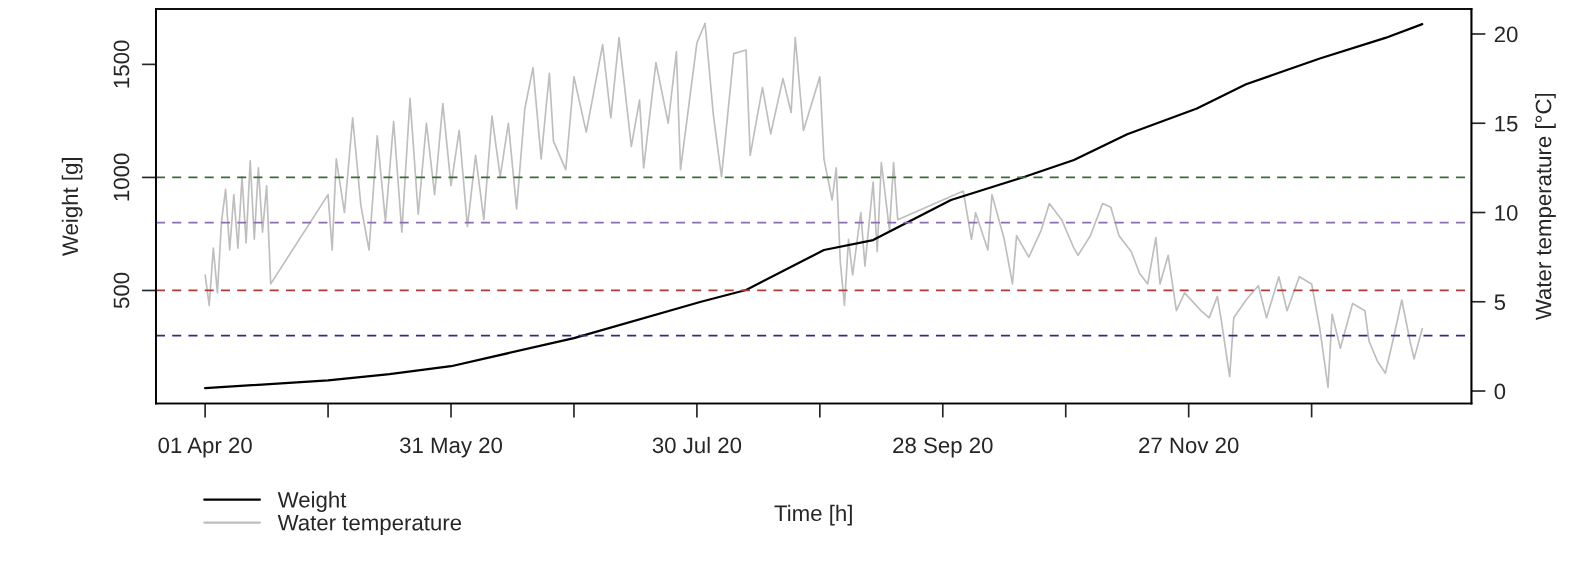 The height and width of the screenshot is (562, 1580). I want to click on y2-tick-label: 20, so click(1506, 34).